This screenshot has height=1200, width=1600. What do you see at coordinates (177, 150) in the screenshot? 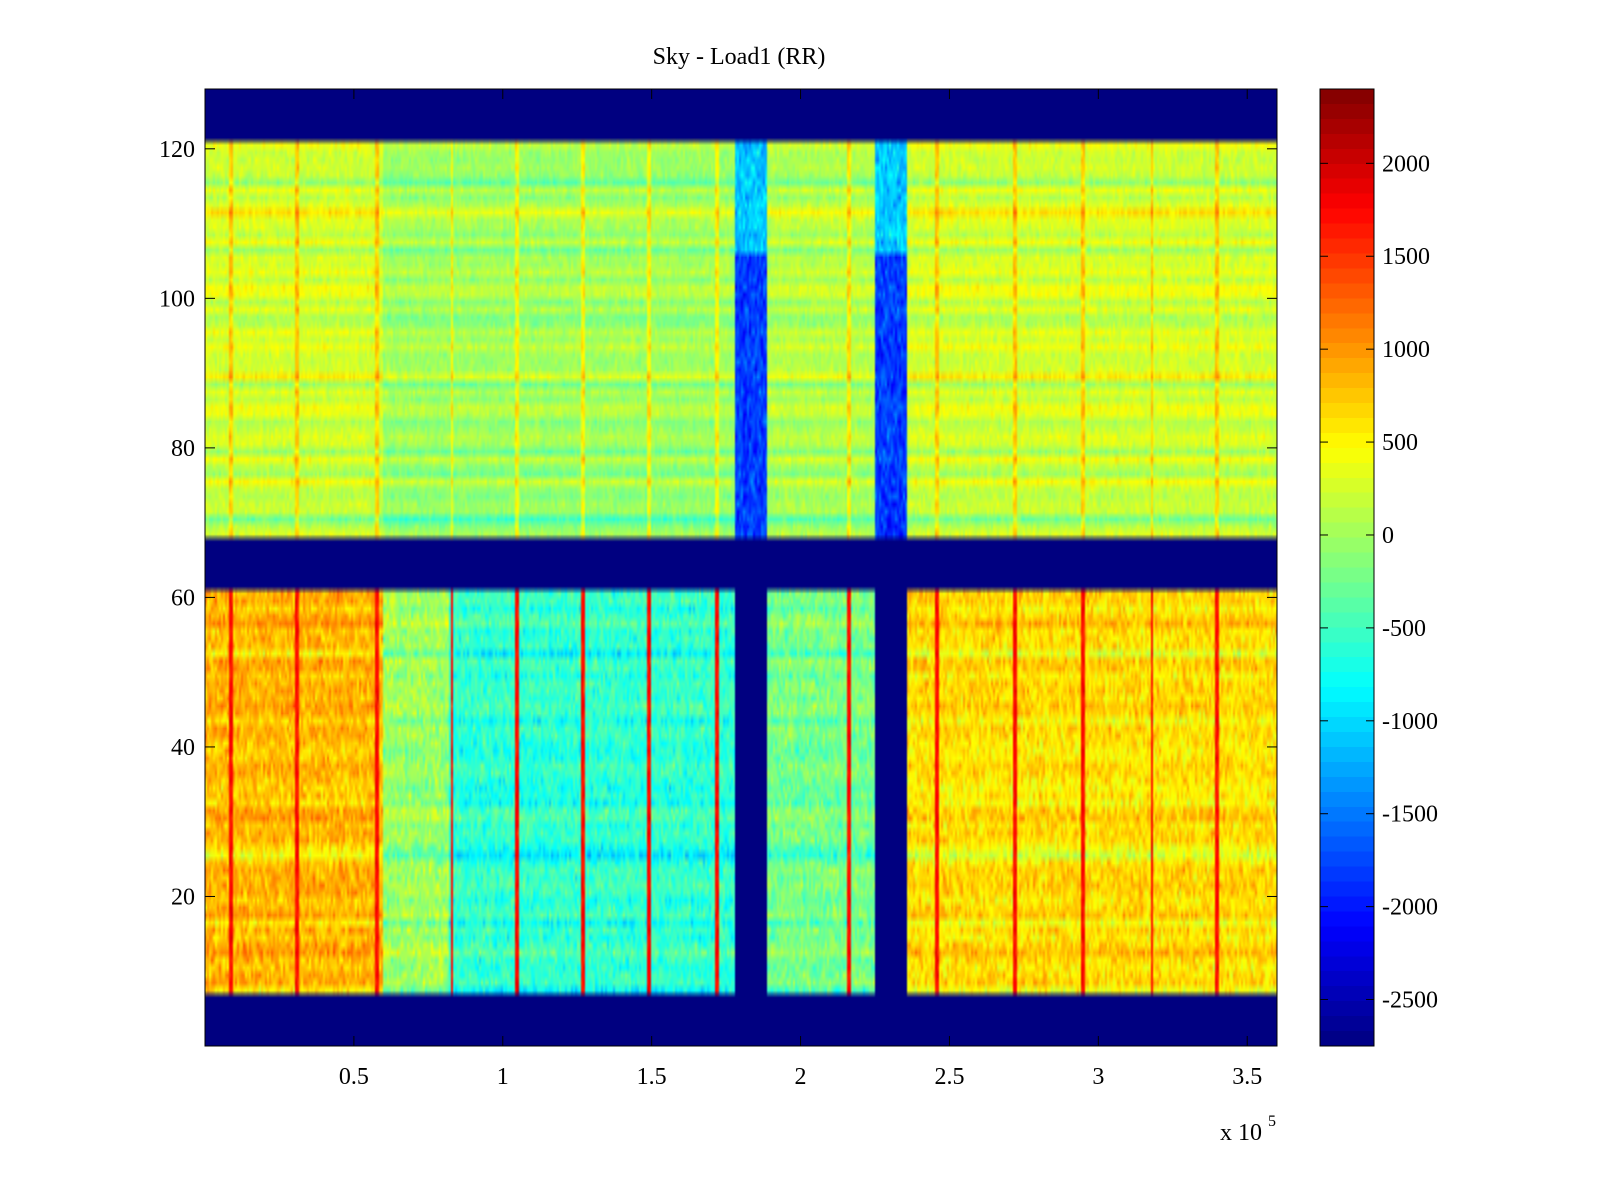
I see `y-tick-label: 120` at bounding box center [177, 150].